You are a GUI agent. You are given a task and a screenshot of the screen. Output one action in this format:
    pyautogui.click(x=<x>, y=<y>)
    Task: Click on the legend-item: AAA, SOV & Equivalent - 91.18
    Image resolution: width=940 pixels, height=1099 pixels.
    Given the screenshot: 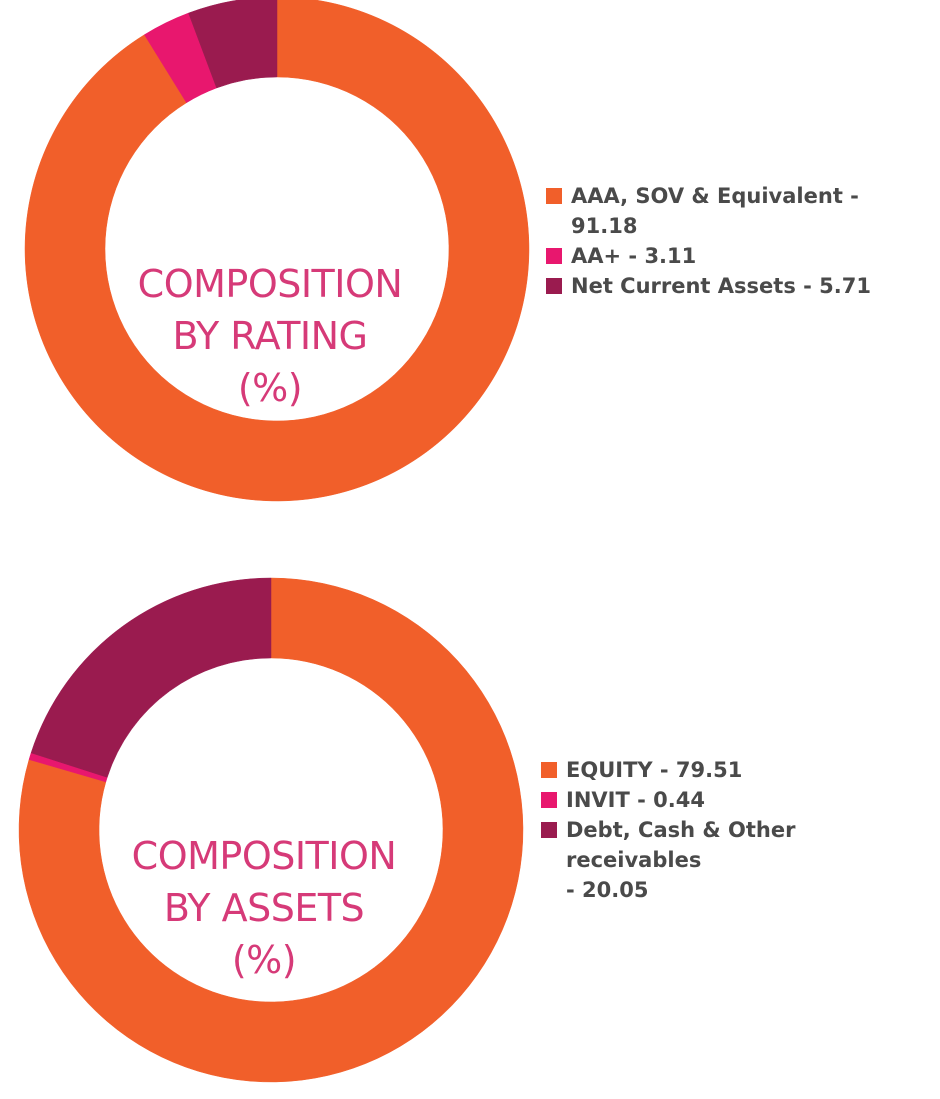 What is the action you would take?
    pyautogui.click(x=736, y=211)
    